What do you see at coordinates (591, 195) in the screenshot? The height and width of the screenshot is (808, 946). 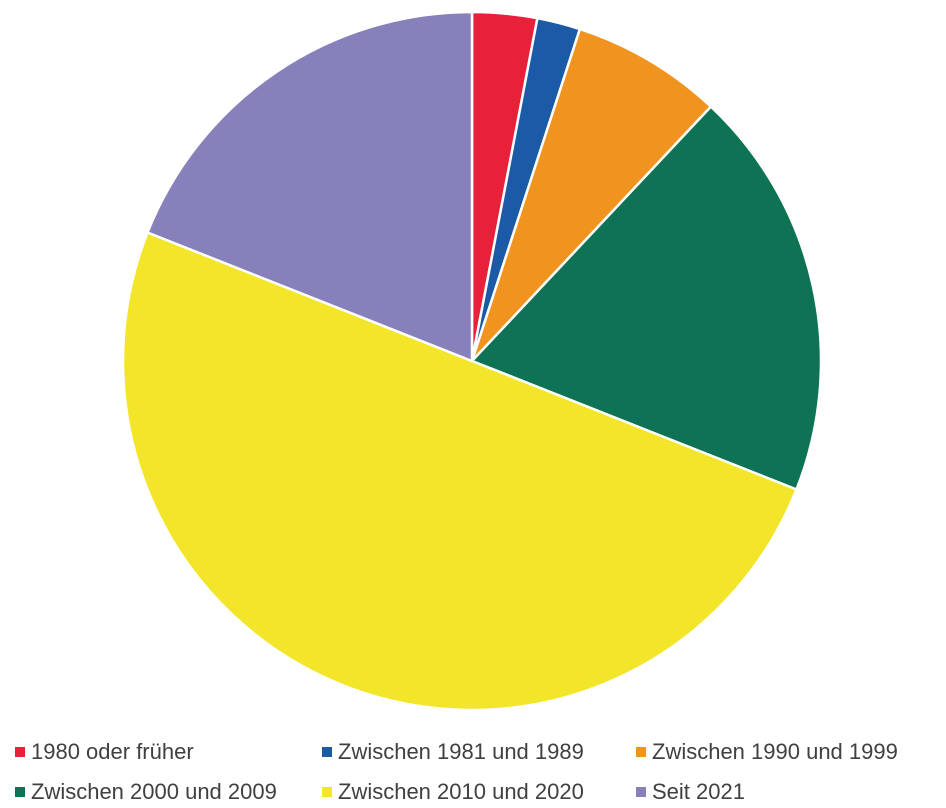 I see `pie-slice` at bounding box center [591, 195].